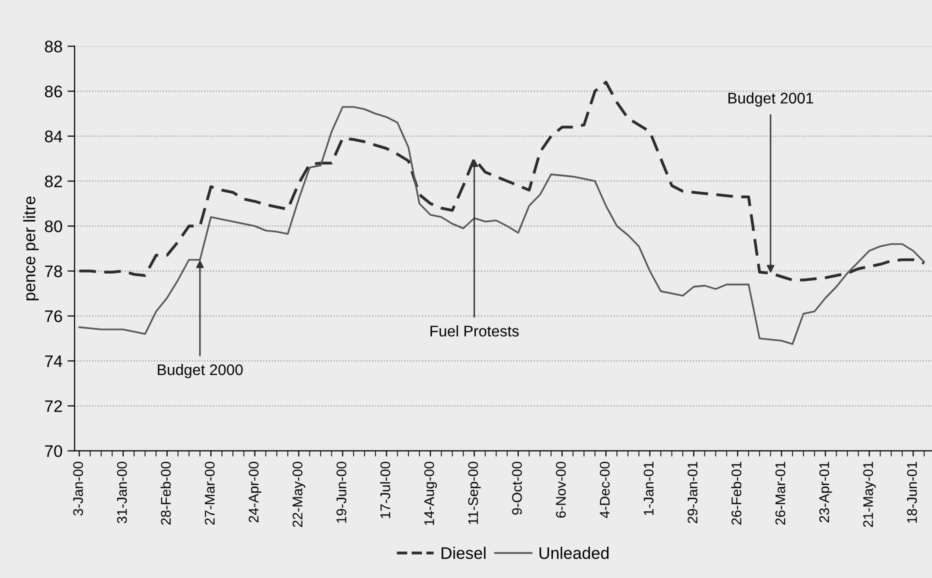 The image size is (932, 578). Describe the element at coordinates (780, 493) in the screenshot. I see `x-tick-label: 26-Mar-01` at that location.